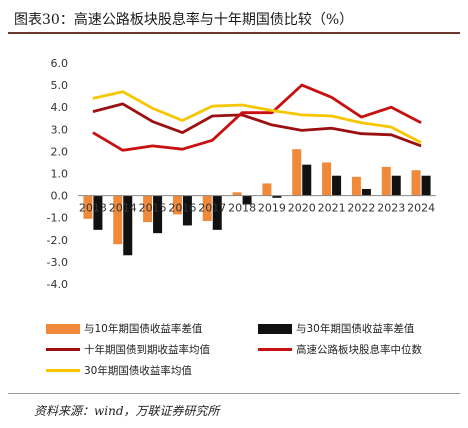 Image resolution: width=468 pixels, height=428 pixels. I want to click on x-tick-label: 2024, so click(421, 208).